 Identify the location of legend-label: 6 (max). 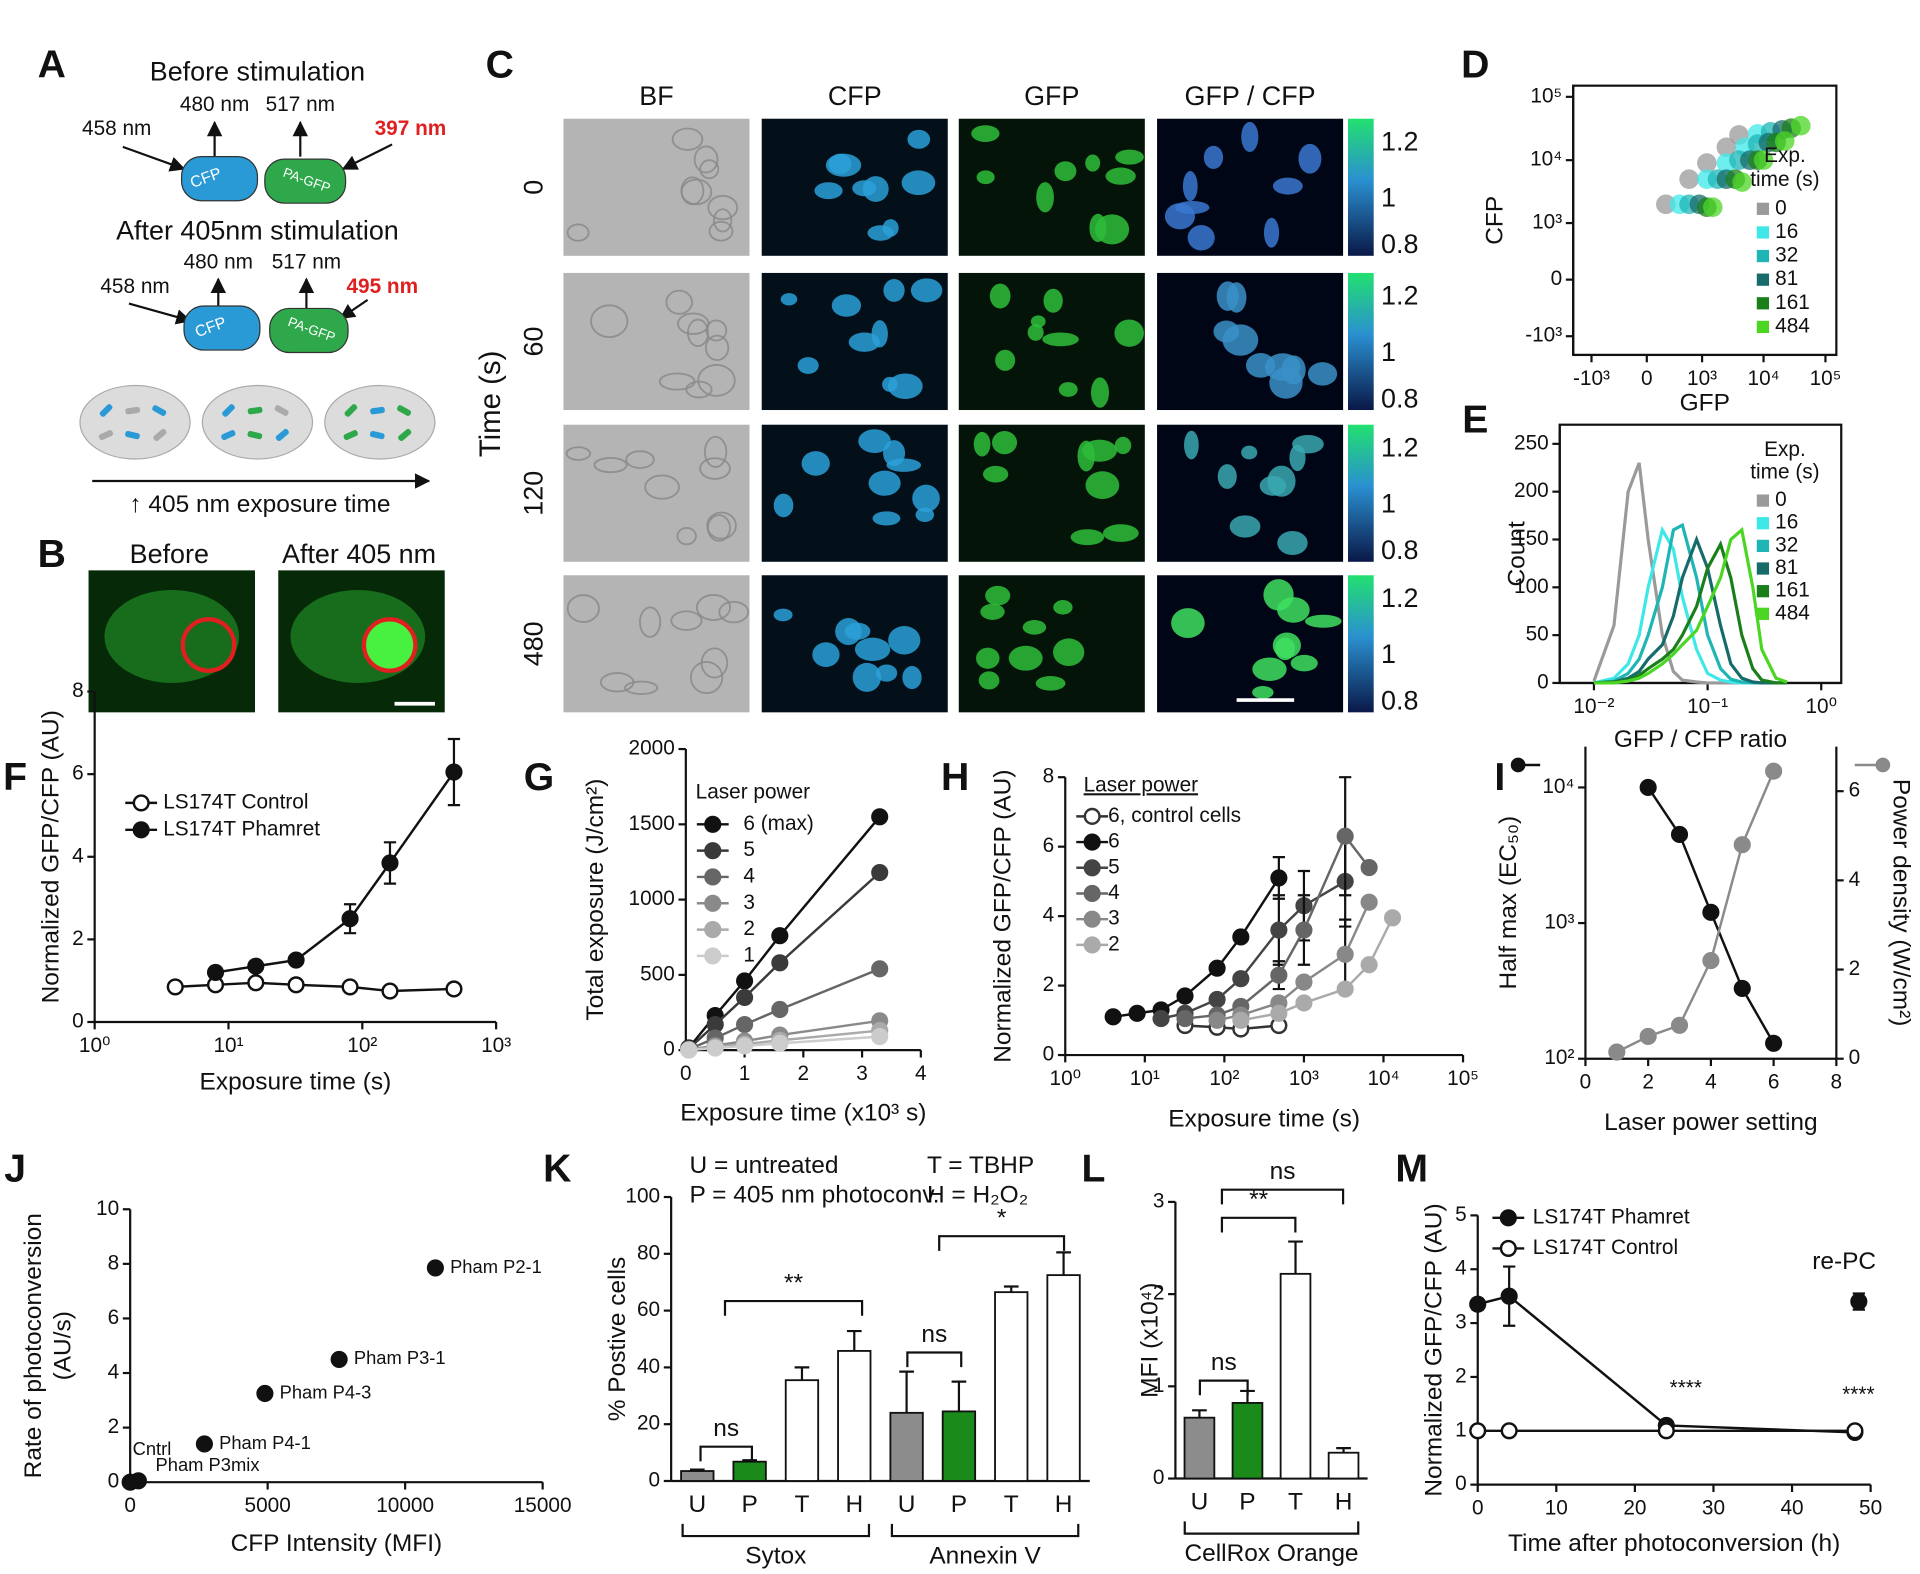
(778, 823).